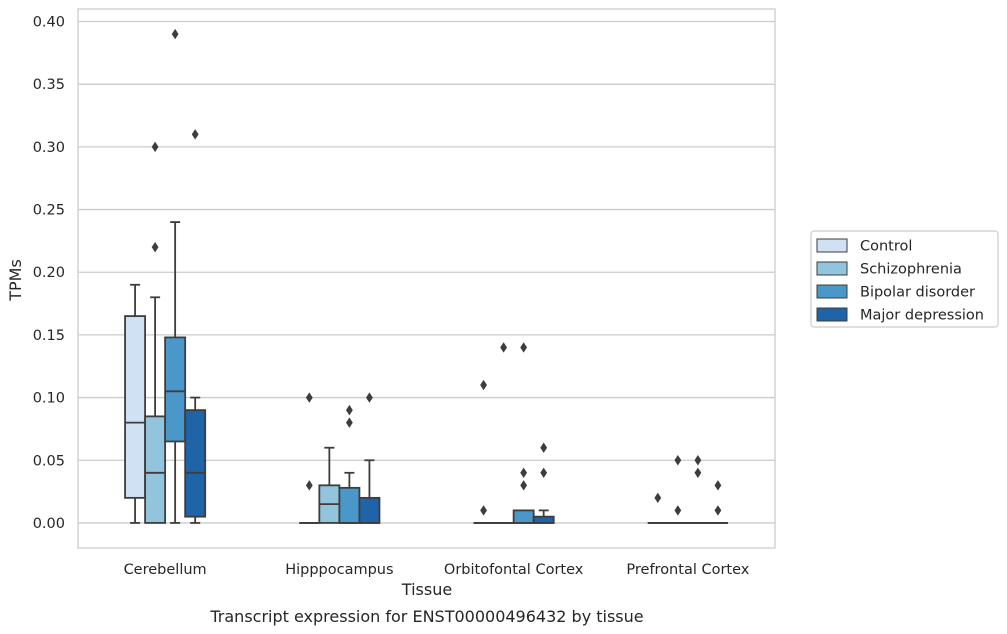 This screenshot has height=634, width=1007. Describe the element at coordinates (514, 570) in the screenshot. I see `x-tick-label: Orbitofontal Cortex` at that location.